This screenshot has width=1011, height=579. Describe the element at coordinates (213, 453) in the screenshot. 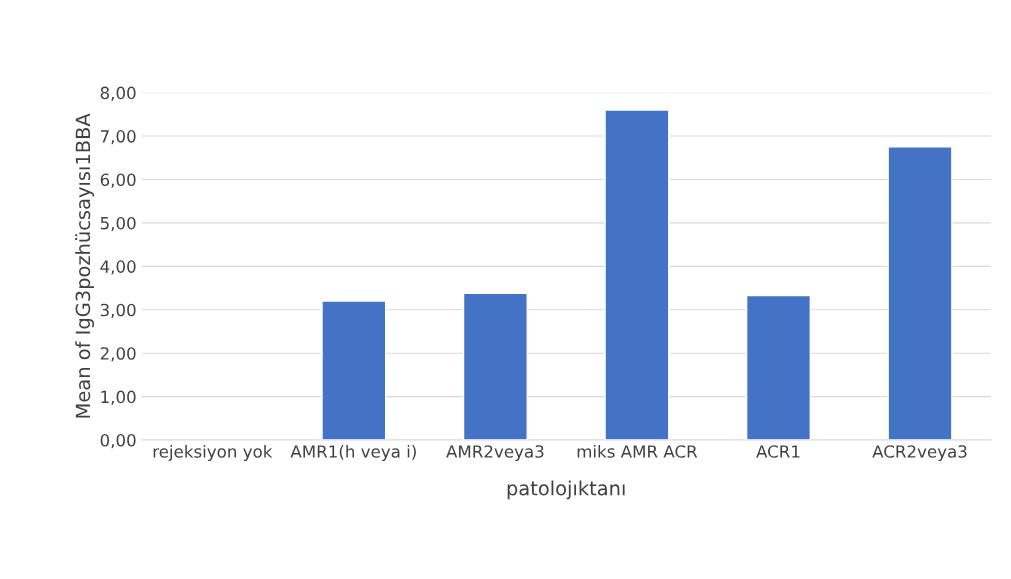

I see `x-tick-label: rejeksiyon yok` at that location.